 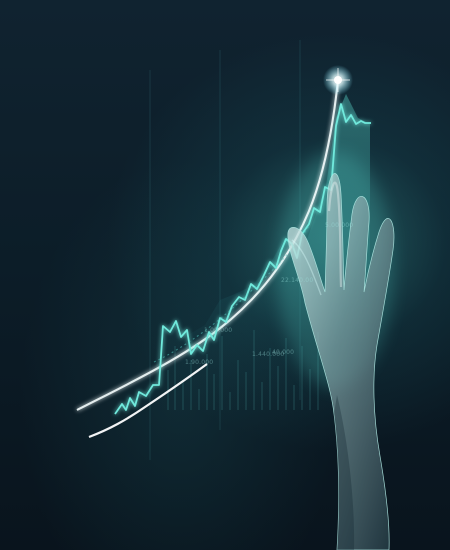 What do you see at coordinates (306, 267) in the screenshot?
I see `thumb-line` at bounding box center [306, 267].